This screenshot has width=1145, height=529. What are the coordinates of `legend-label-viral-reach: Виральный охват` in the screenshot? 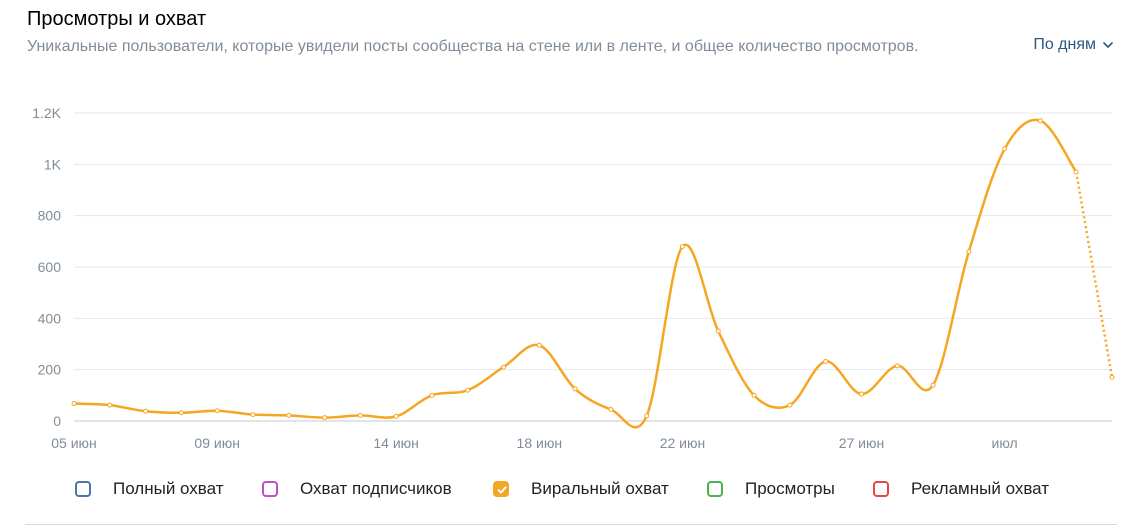 It's located at (600, 488).